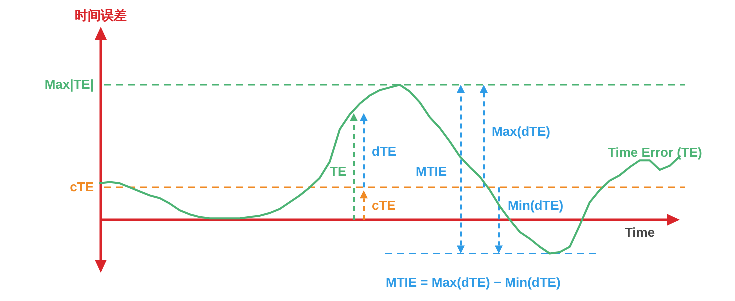  I want to click on annotation: Min(dTE), so click(536, 205).